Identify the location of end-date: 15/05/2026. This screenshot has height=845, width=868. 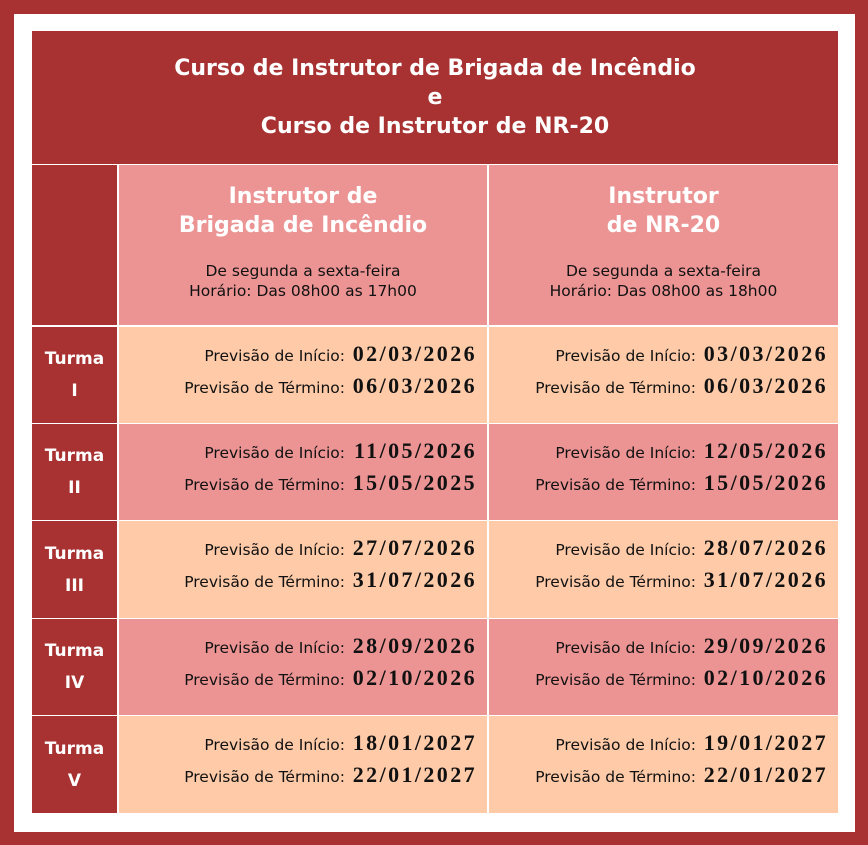
(765, 482).